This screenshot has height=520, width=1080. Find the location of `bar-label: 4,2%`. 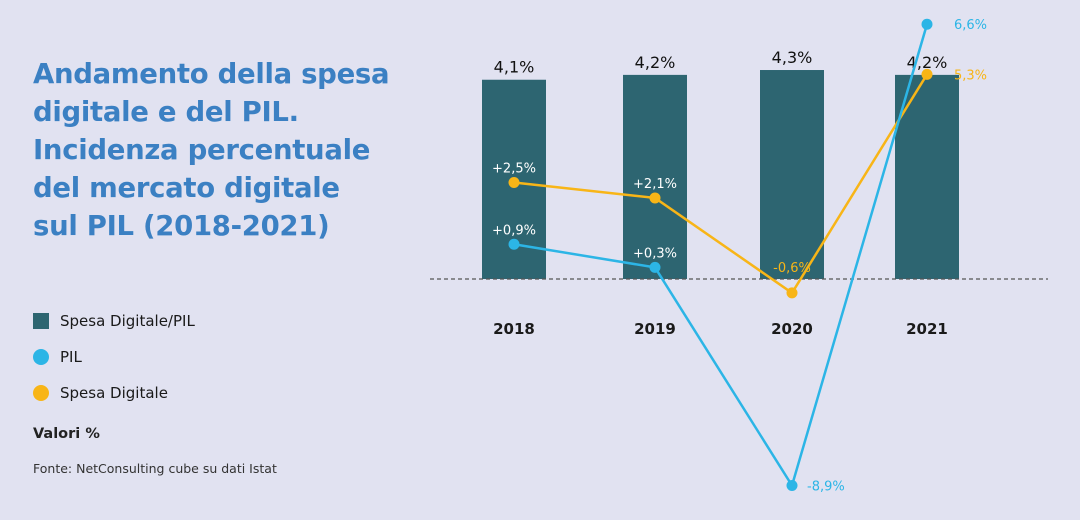

bar-label: 4,2% is located at coordinates (655, 62).